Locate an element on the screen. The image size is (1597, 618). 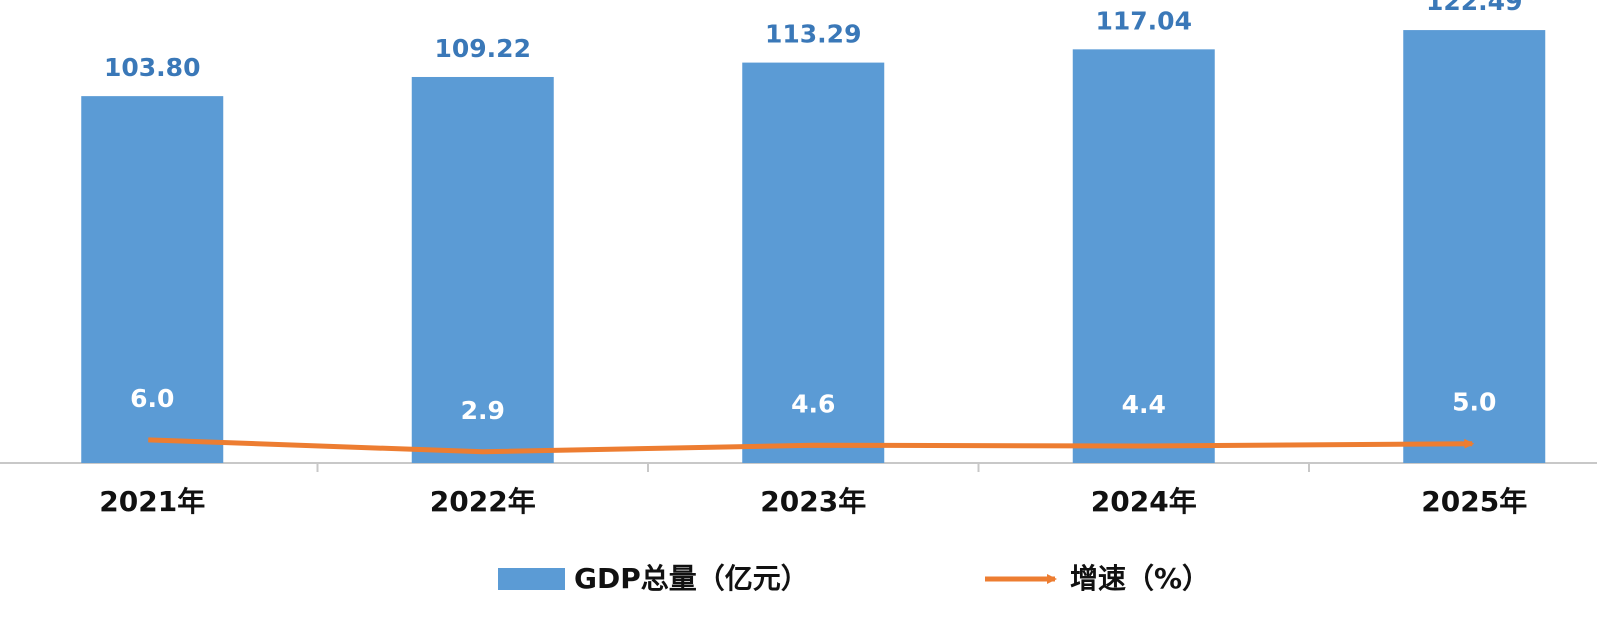
bar-value-label: 103.80 is located at coordinates (152, 67).